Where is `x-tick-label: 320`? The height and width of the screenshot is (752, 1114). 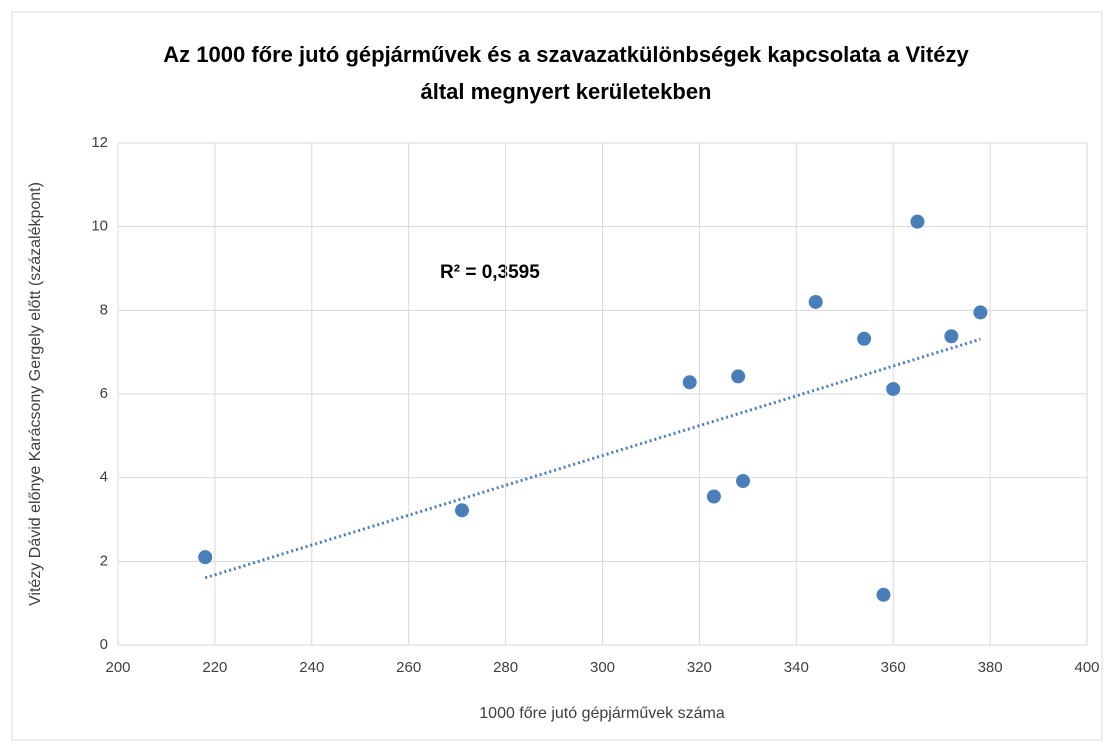 x-tick-label: 320 is located at coordinates (699, 667).